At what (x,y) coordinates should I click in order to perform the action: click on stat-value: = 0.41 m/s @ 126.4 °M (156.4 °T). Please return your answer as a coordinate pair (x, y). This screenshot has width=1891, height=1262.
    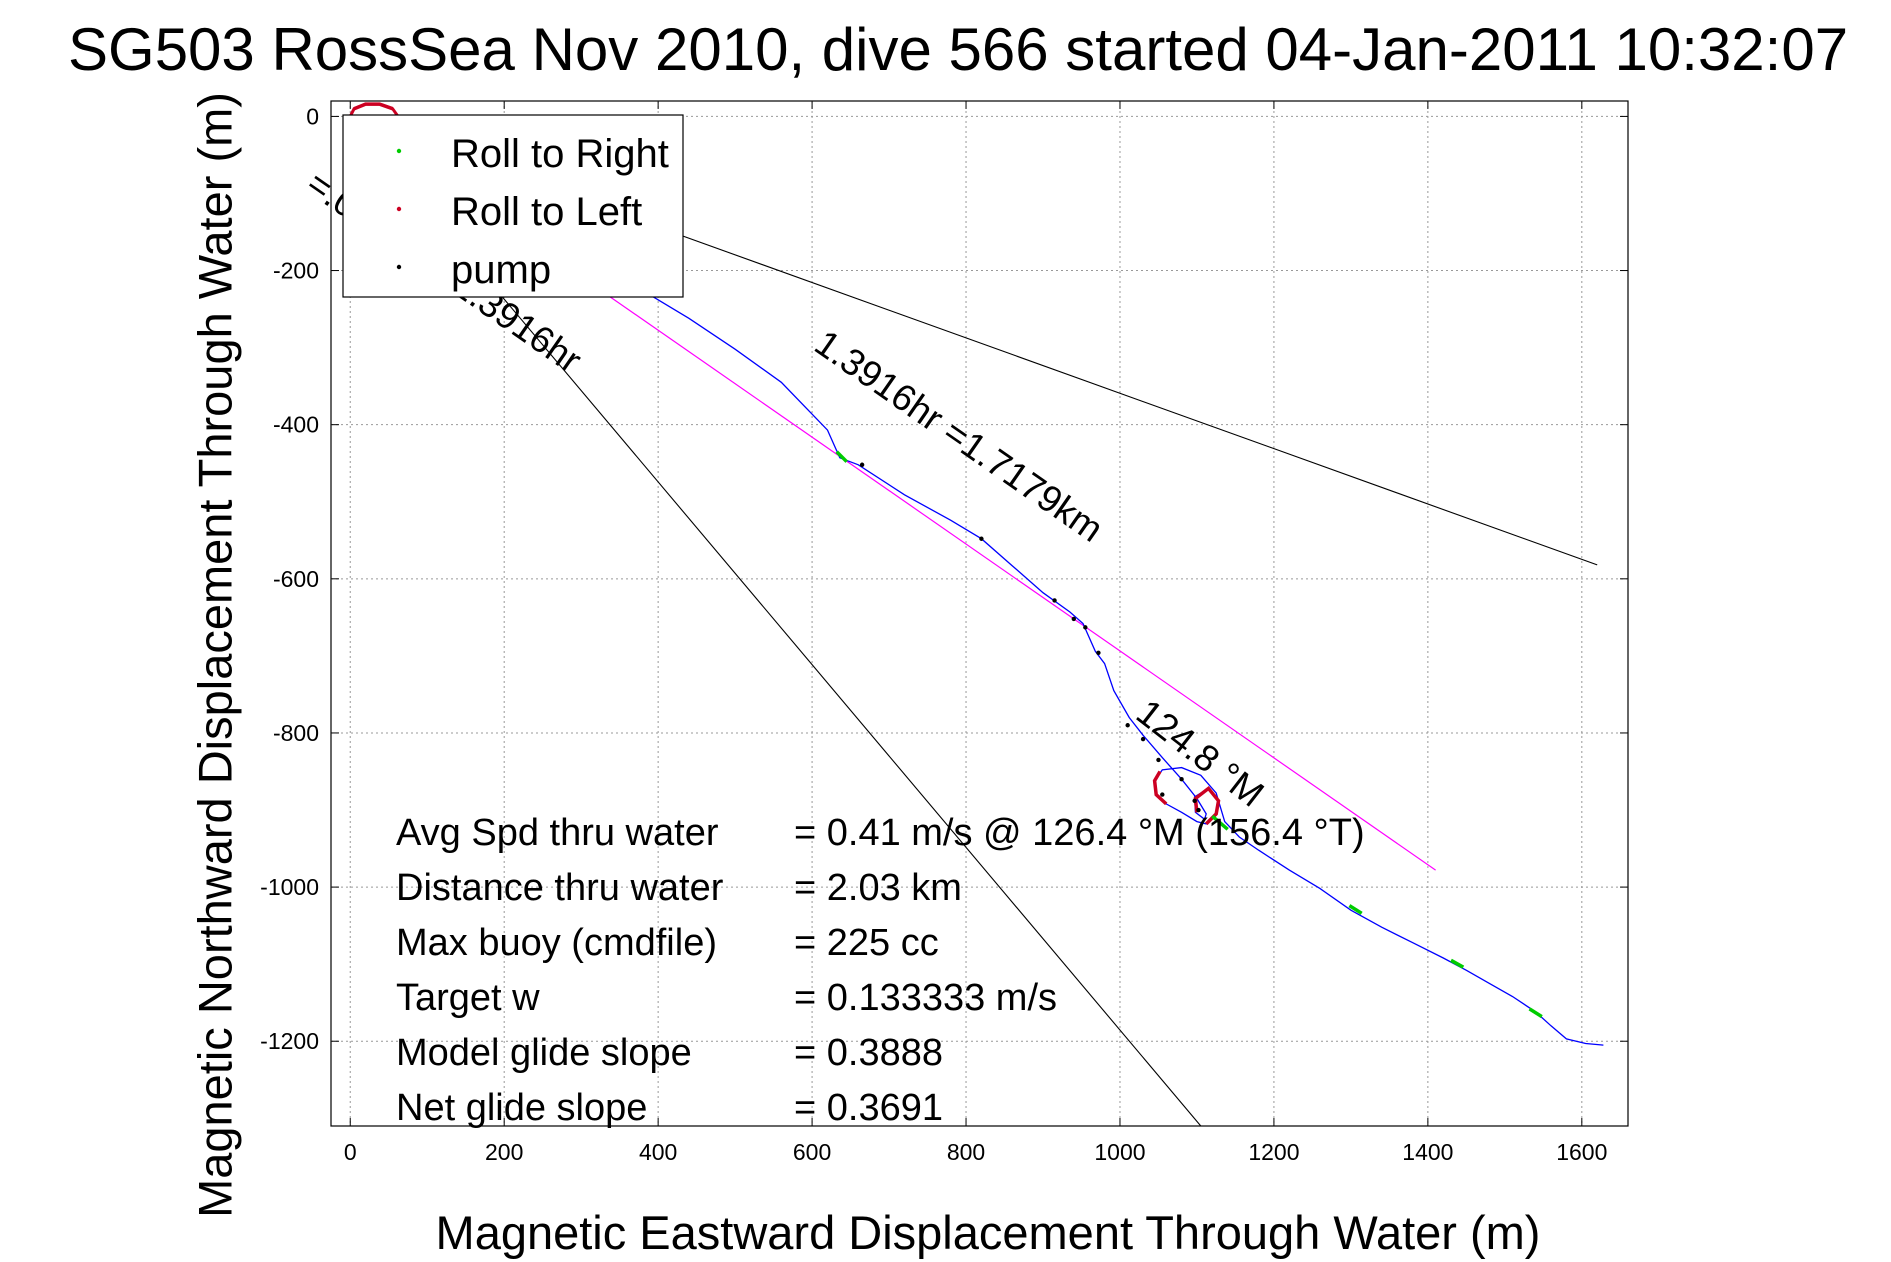
    Looking at the image, I should click on (1079, 833).